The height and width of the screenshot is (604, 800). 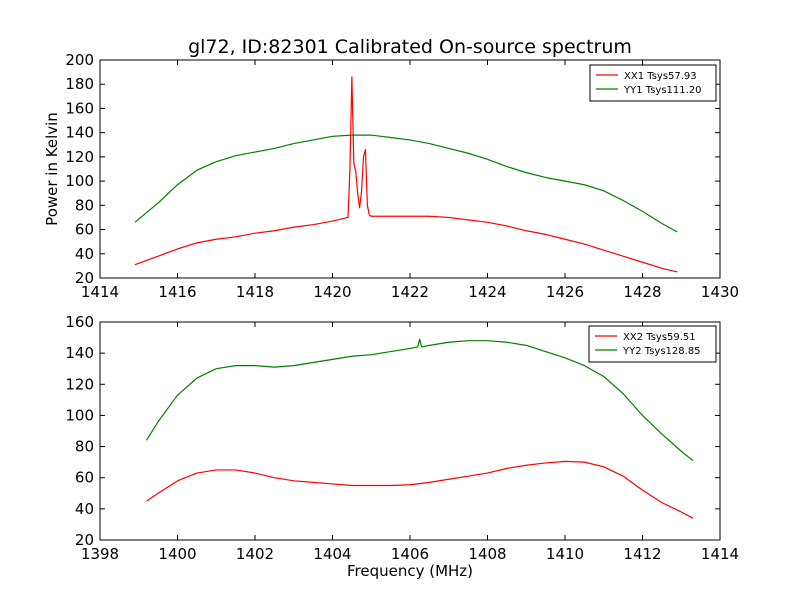 What do you see at coordinates (52, 169) in the screenshot?
I see `y-axis-label: Power in Kelvin` at bounding box center [52, 169].